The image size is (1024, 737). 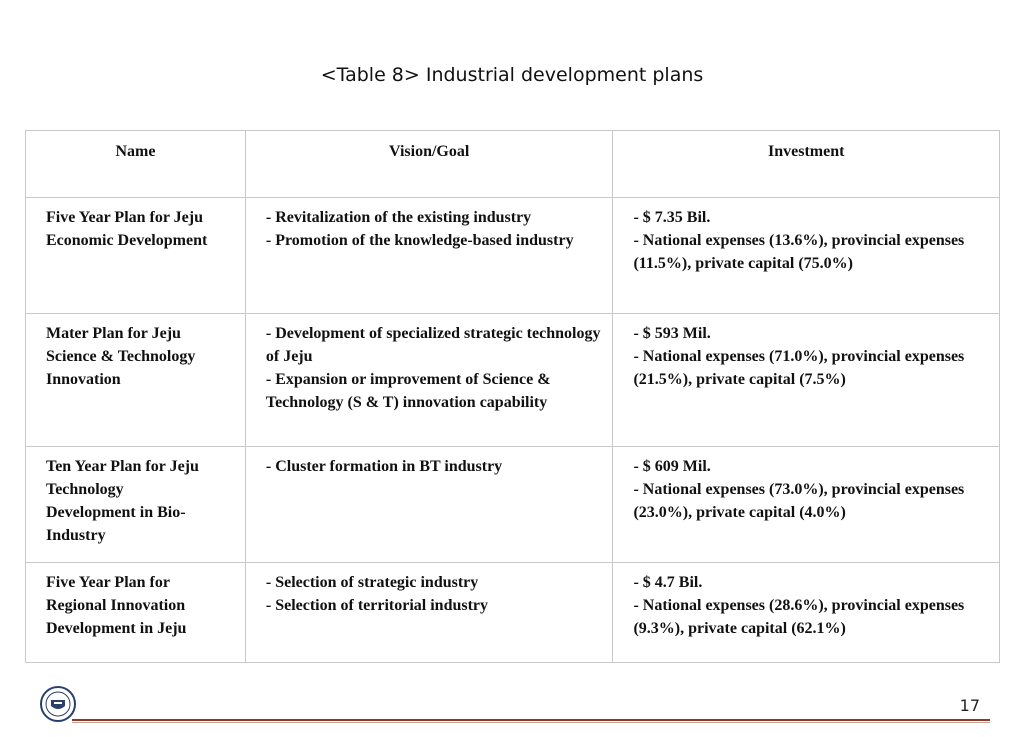 I want to click on header-name: Name, so click(x=135, y=164).